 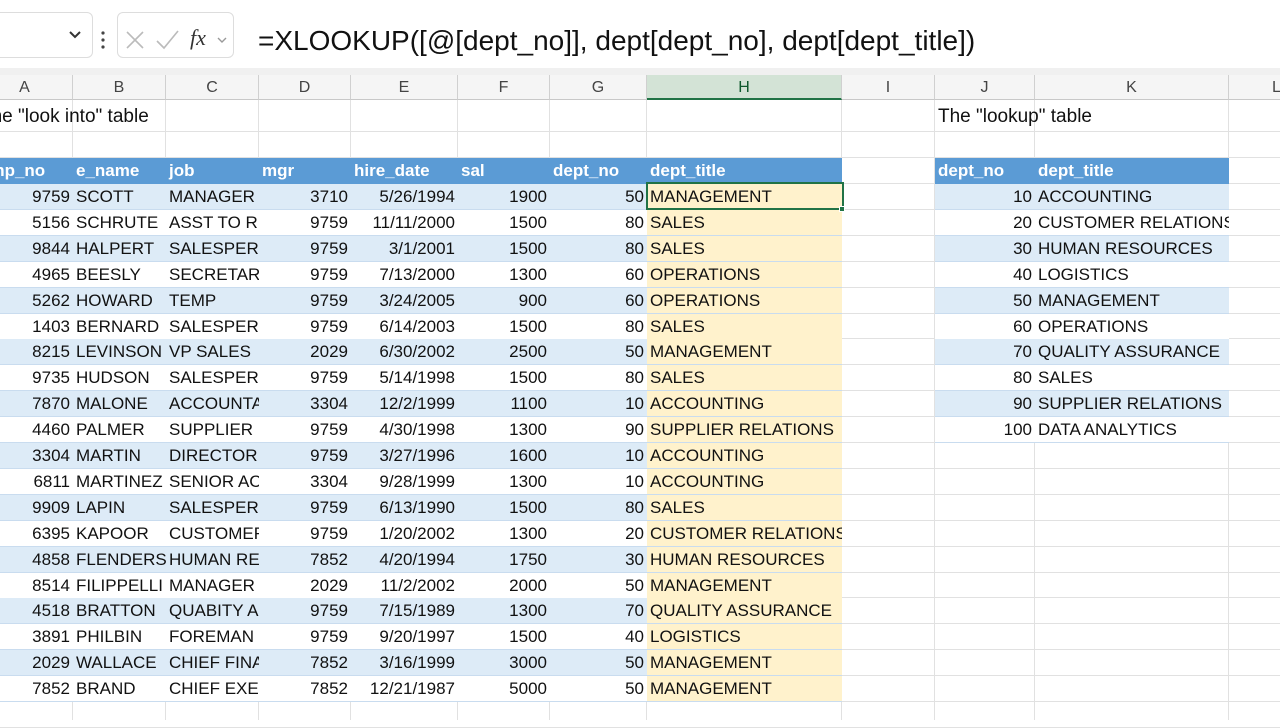 I want to click on table-cell: 2029, so click(x=305, y=585).